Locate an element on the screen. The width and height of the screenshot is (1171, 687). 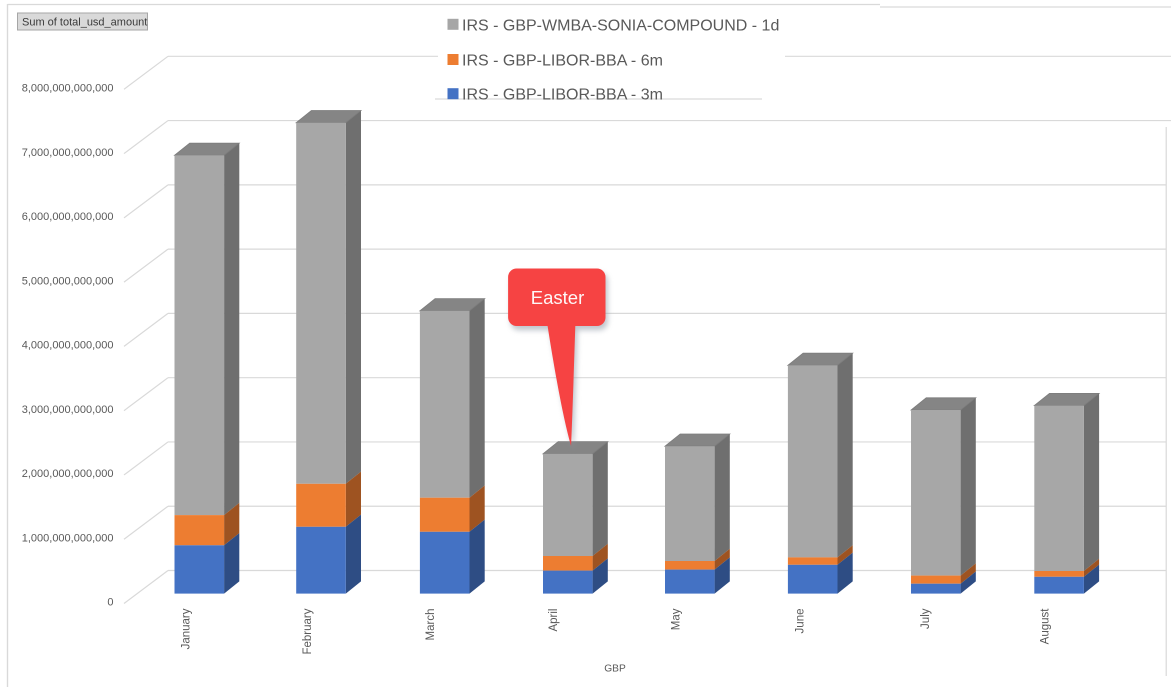
svg-text: February is located at coordinates (308, 631).